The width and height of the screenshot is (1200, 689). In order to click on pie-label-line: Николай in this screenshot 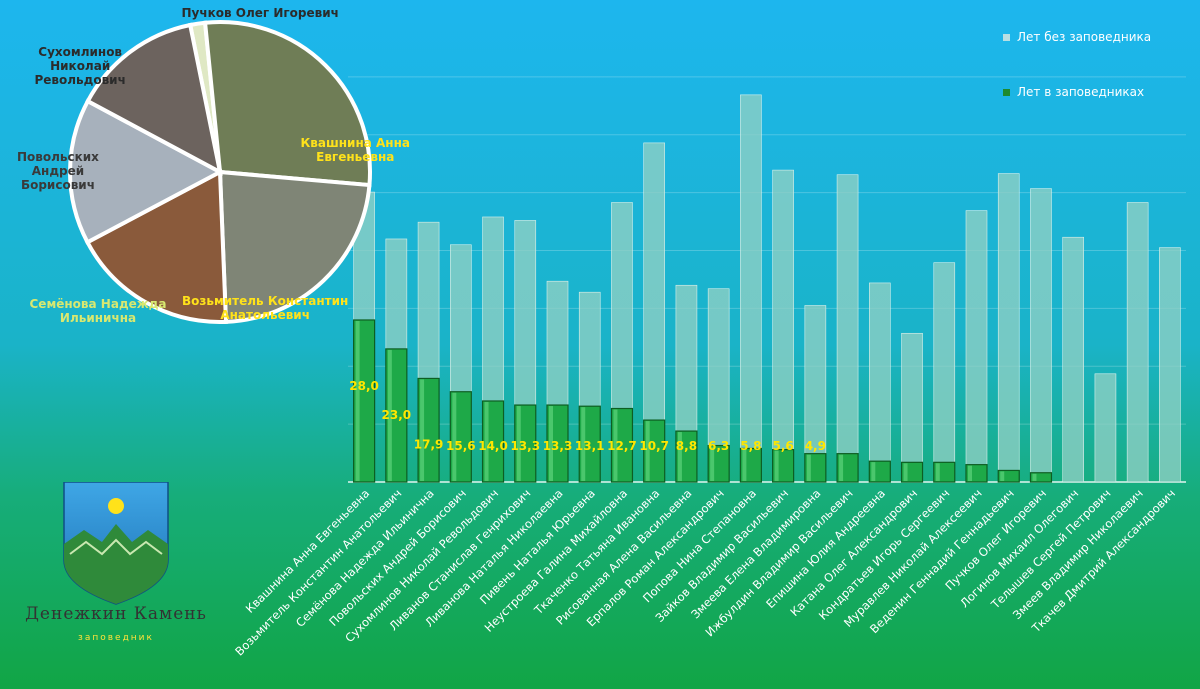, I will do `click(80, 66)`.